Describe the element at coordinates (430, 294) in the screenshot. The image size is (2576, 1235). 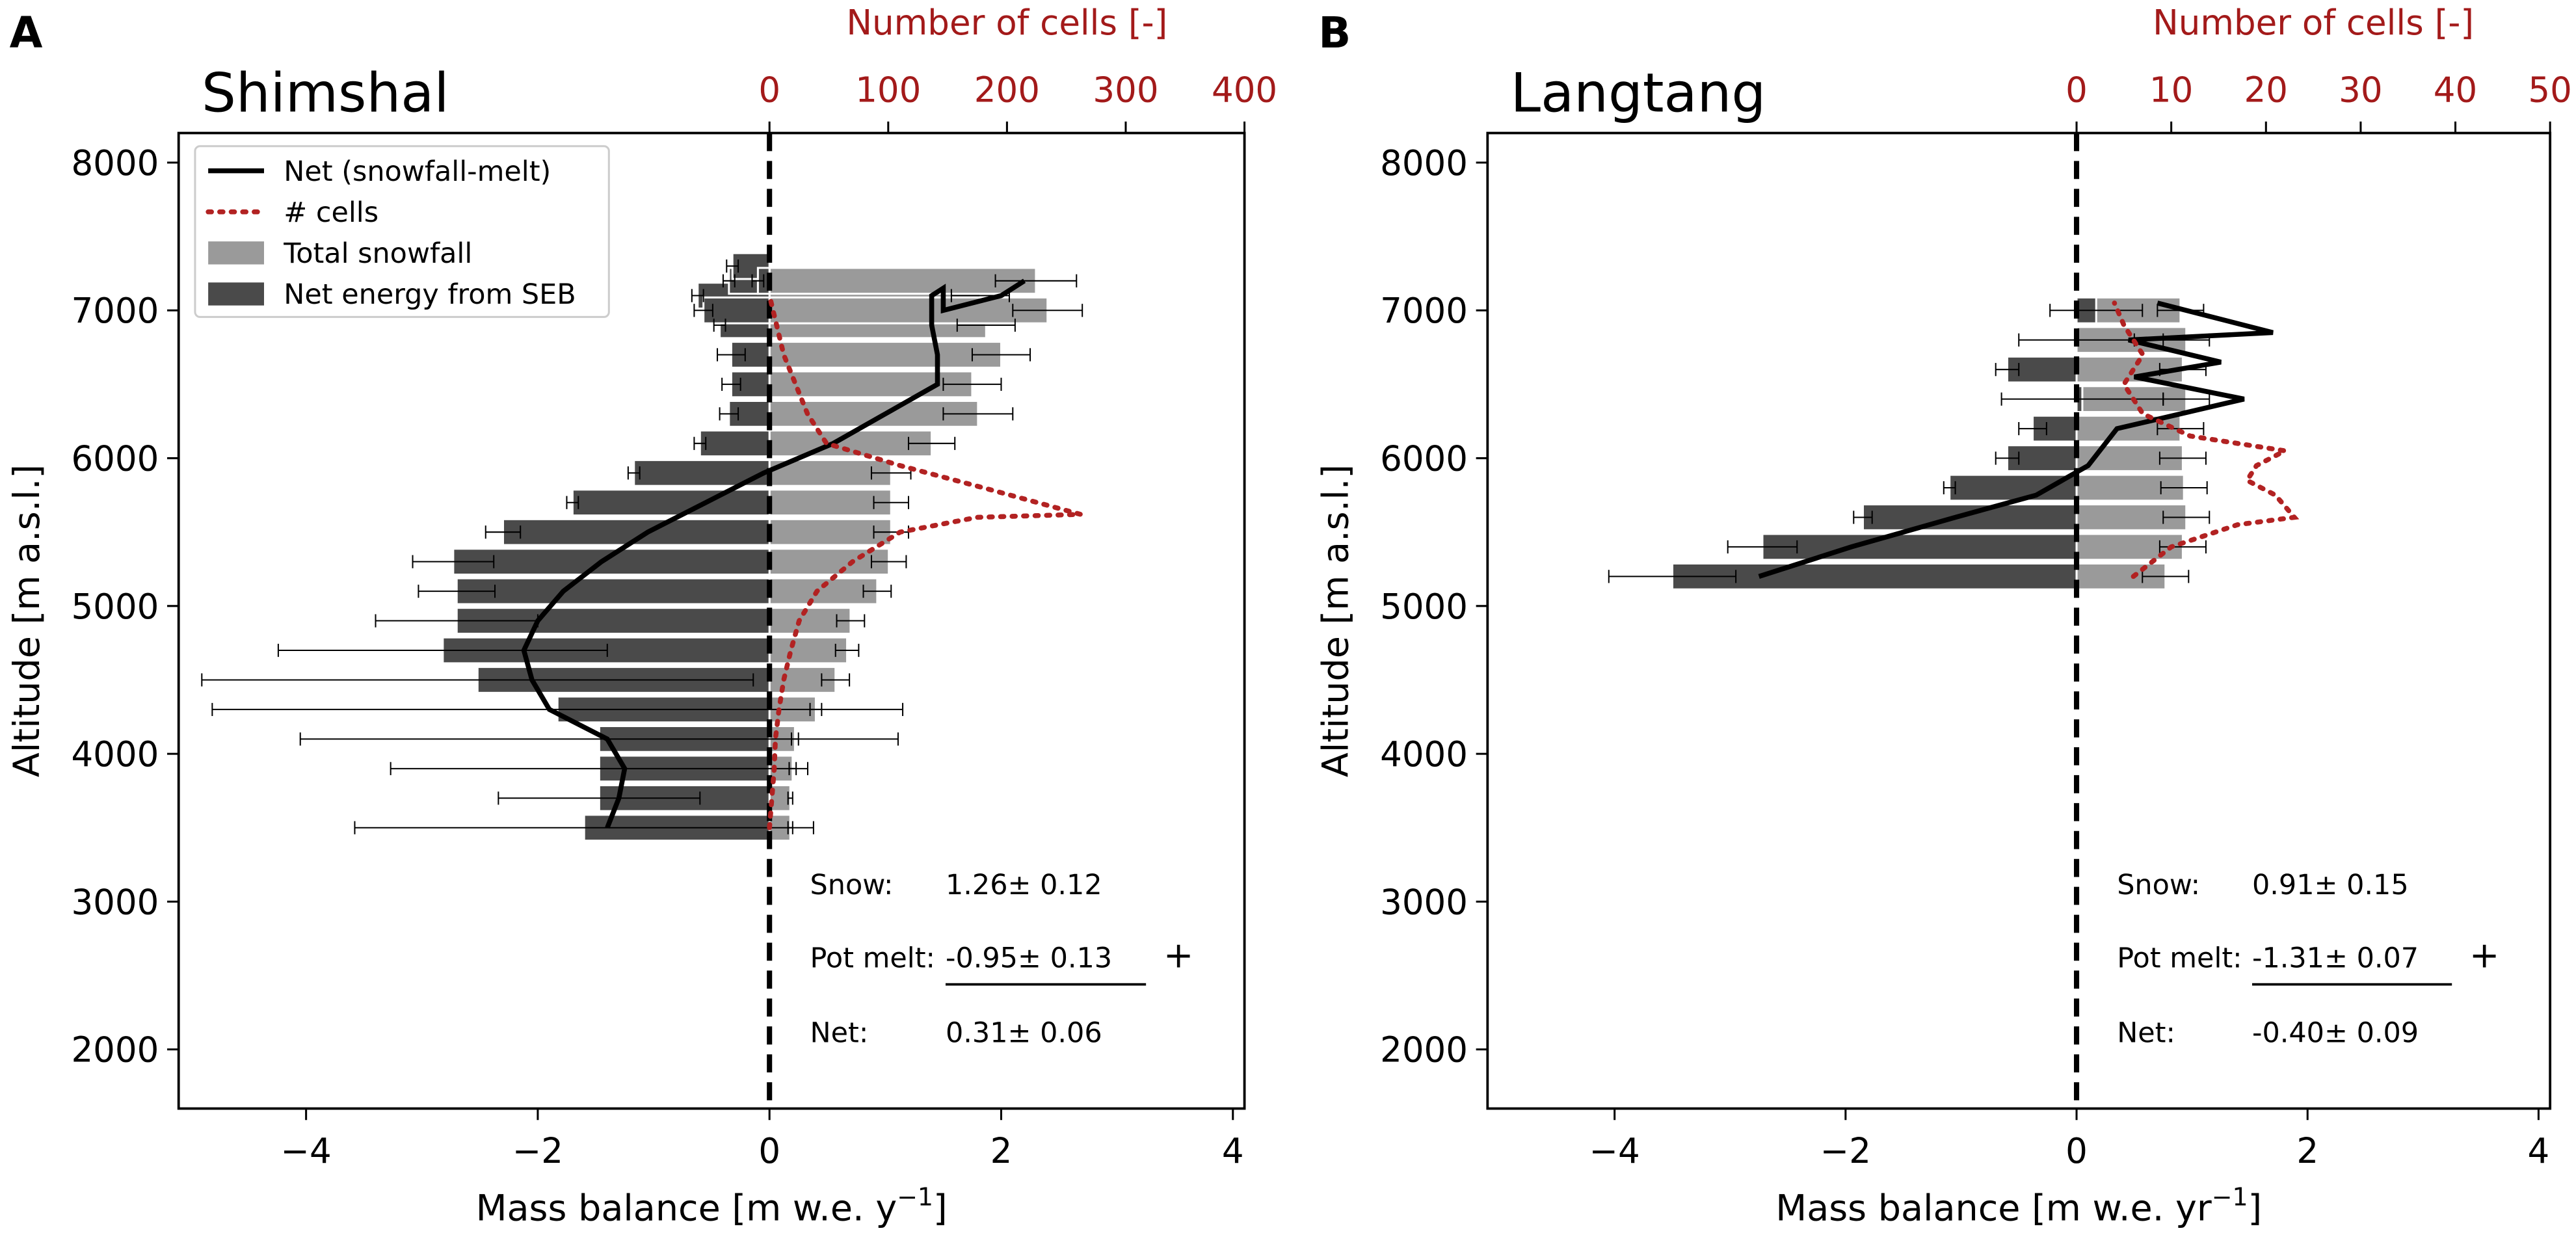
I see `legend-label: Net energy from SEB` at that location.